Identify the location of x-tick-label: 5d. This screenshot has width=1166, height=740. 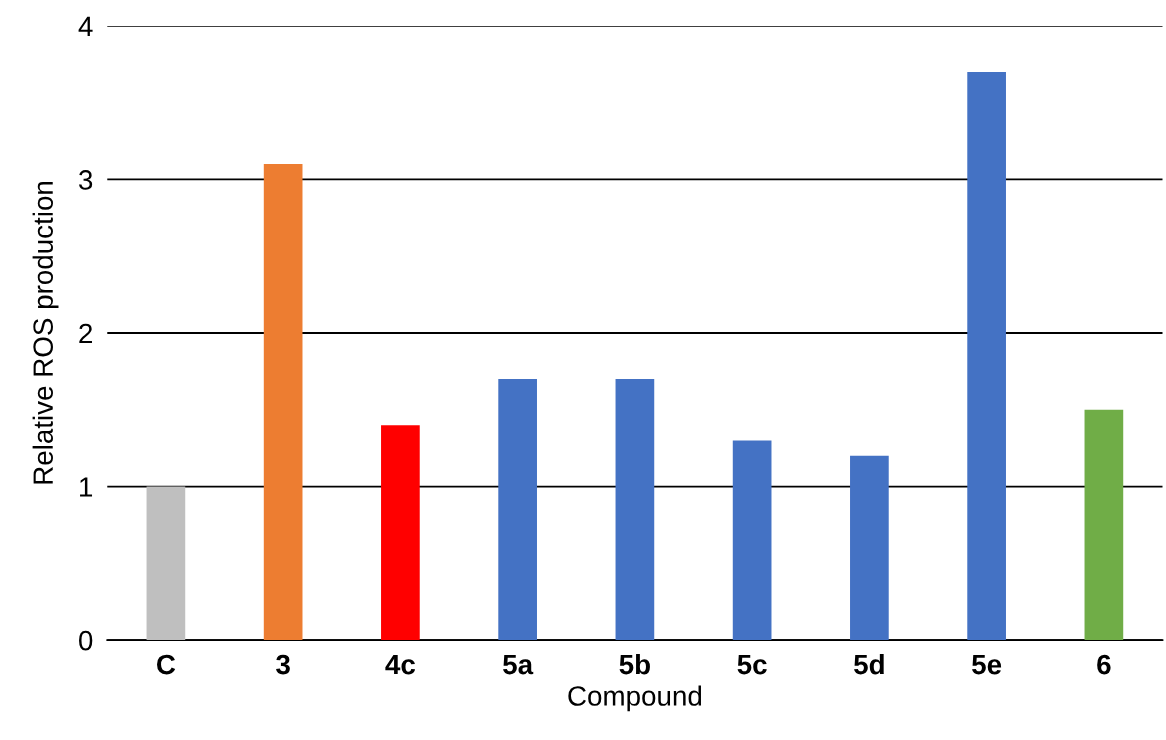
(869, 664).